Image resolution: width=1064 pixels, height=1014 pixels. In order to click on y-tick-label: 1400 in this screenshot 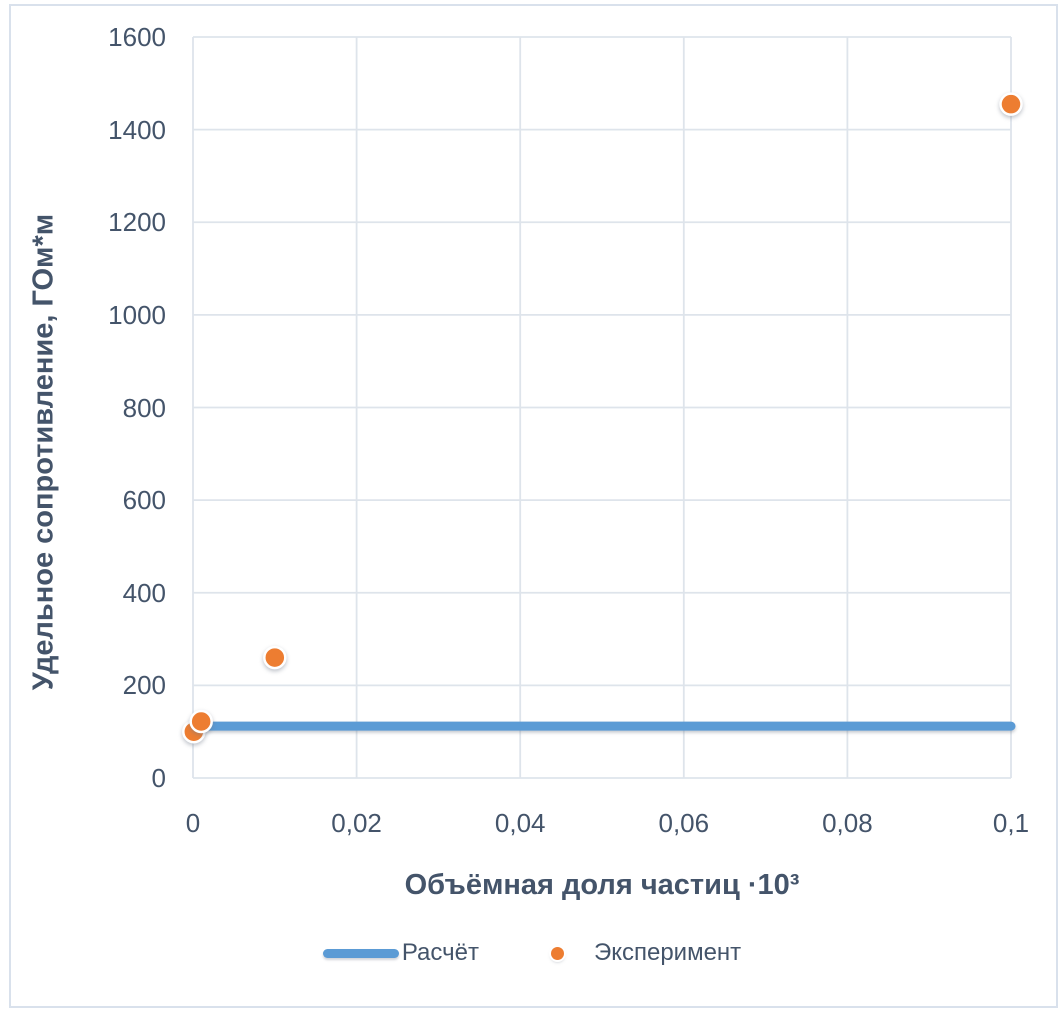, I will do `click(137, 129)`.